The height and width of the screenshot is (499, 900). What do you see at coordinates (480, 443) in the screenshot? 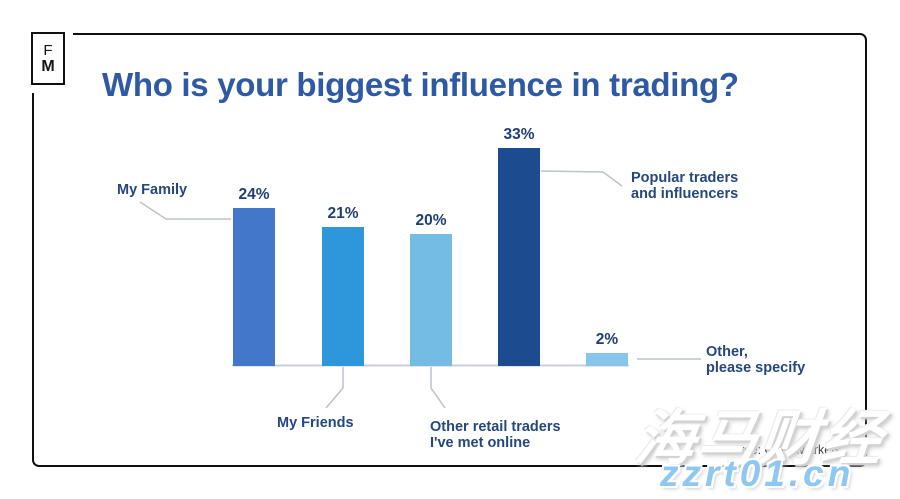
I see `category-label-other-retail-line2: I've met online` at bounding box center [480, 443].